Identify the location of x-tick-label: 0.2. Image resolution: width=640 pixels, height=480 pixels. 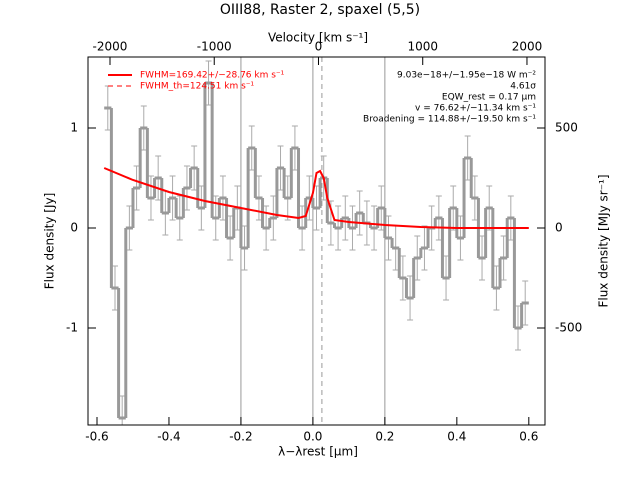
(384, 437).